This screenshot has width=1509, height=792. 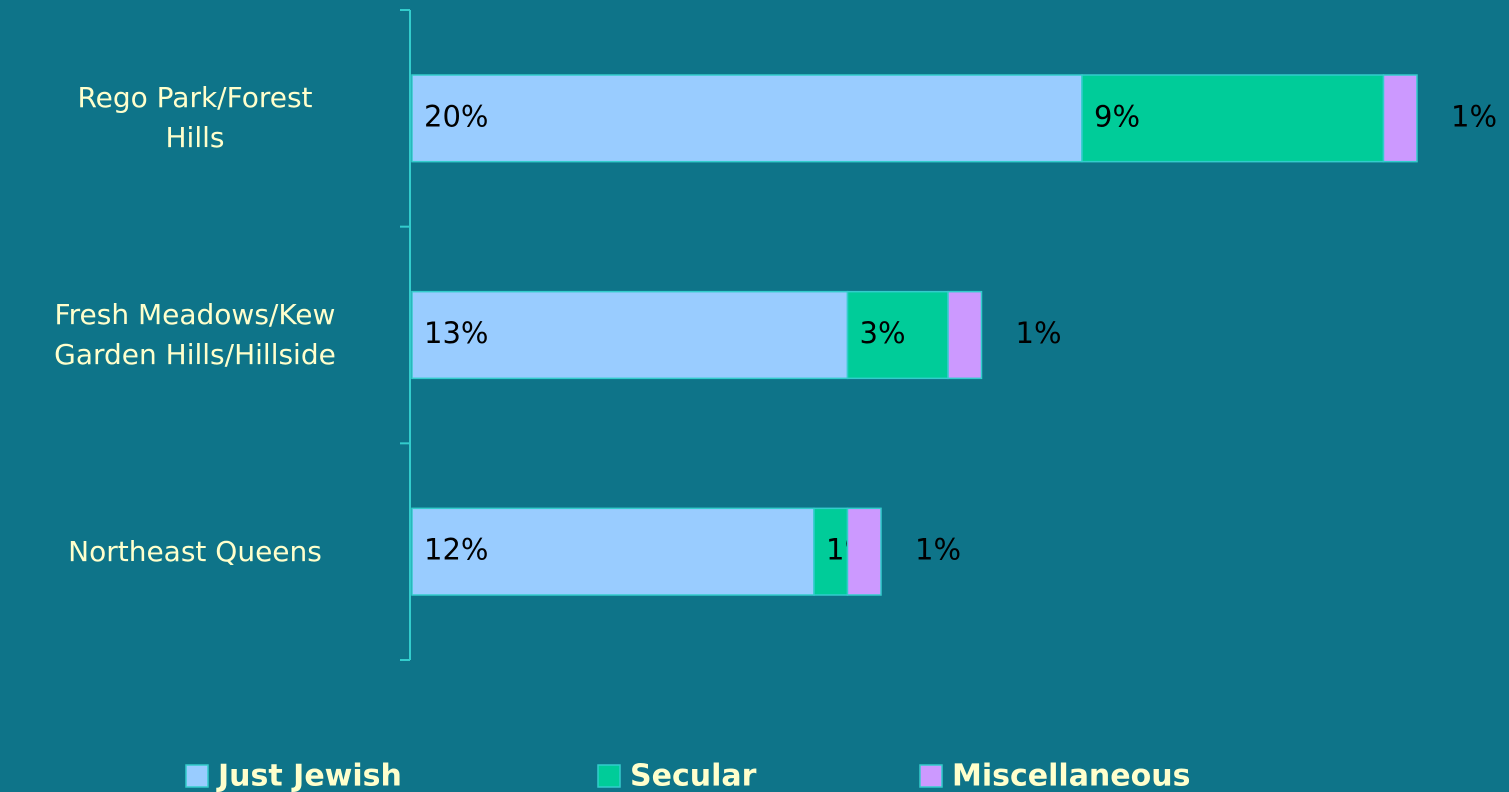 What do you see at coordinates (693, 775) in the screenshot?
I see `legend-label: Secular` at bounding box center [693, 775].